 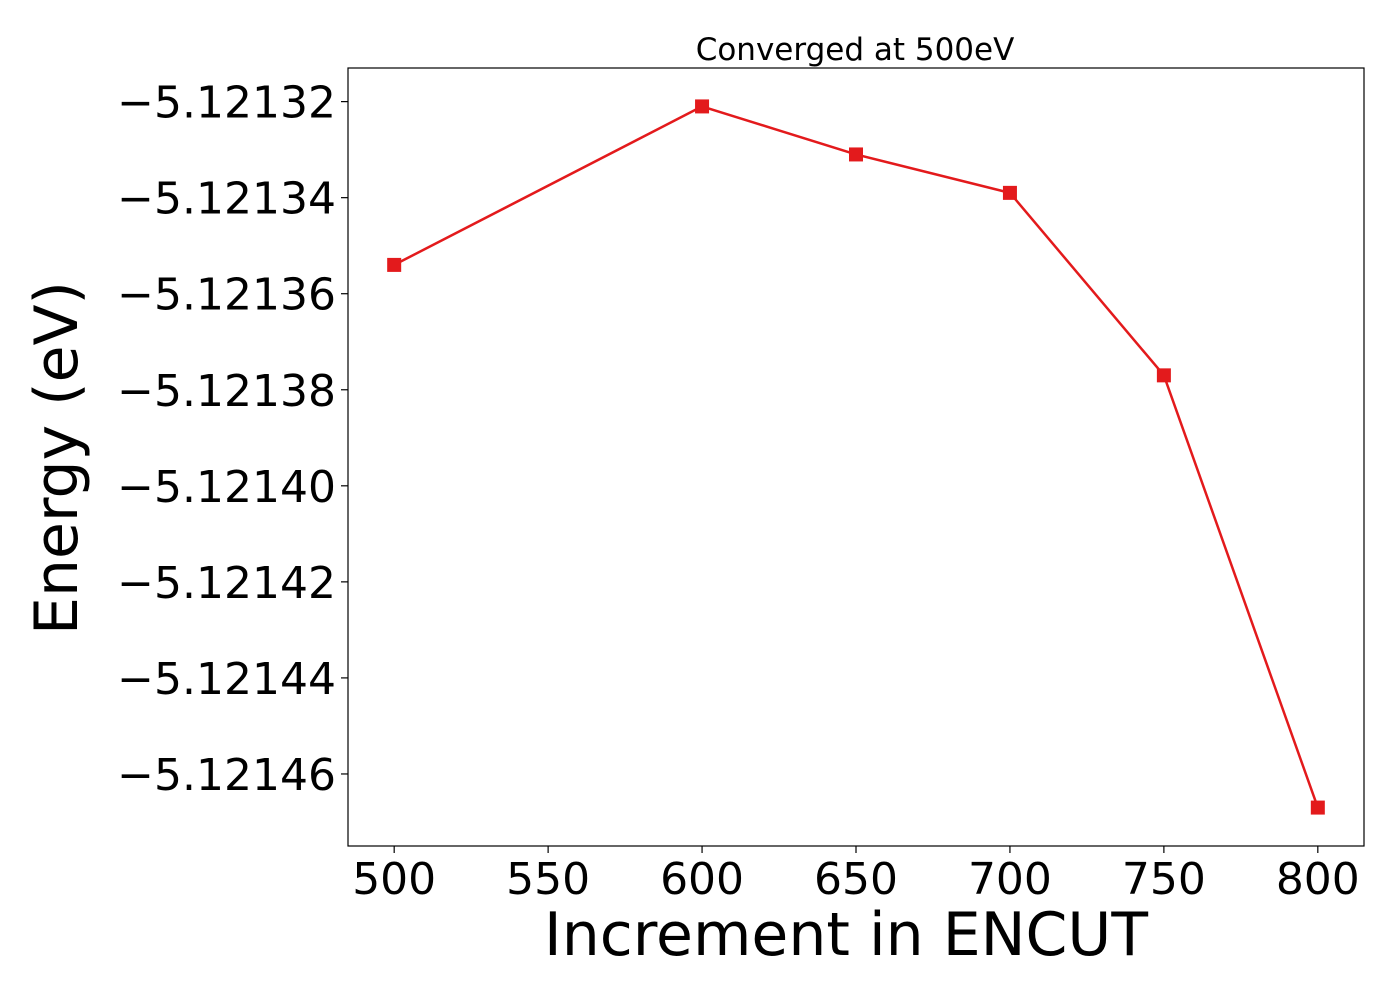 I want to click on y-tick-label: −5.12144, so click(x=226, y=679).